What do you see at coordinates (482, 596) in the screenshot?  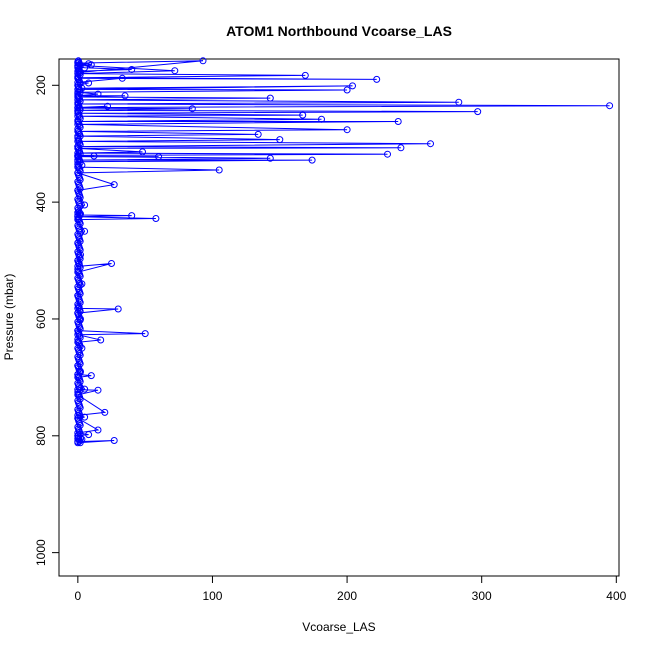 I see `x-tick-label: 300` at bounding box center [482, 596].